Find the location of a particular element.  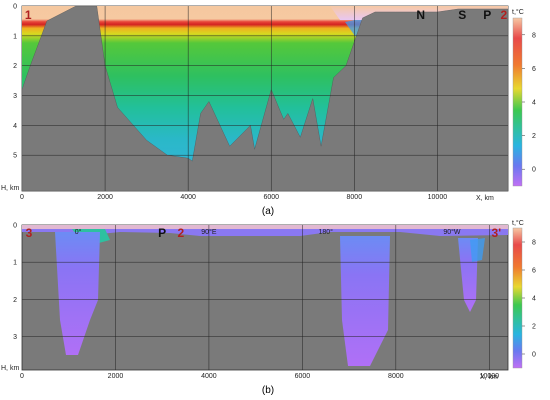

longitude-label: 0° is located at coordinates (78, 232).